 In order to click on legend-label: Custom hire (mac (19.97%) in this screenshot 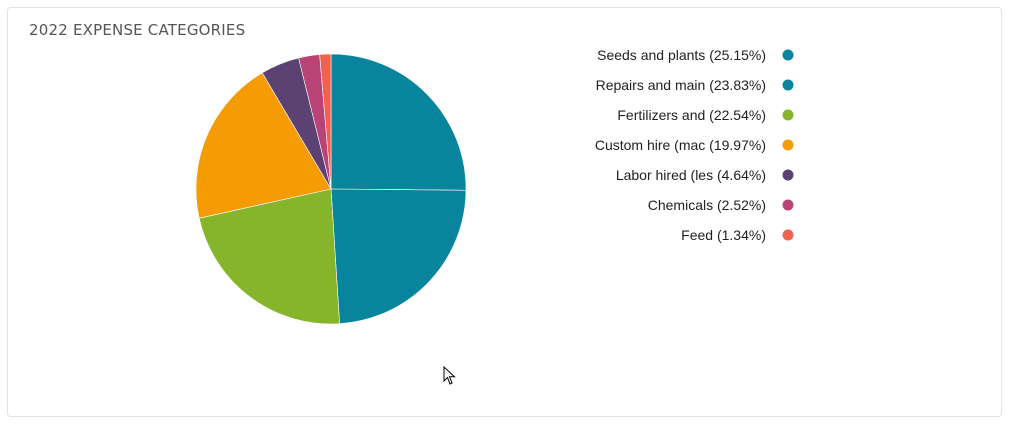, I will do `click(680, 145)`.